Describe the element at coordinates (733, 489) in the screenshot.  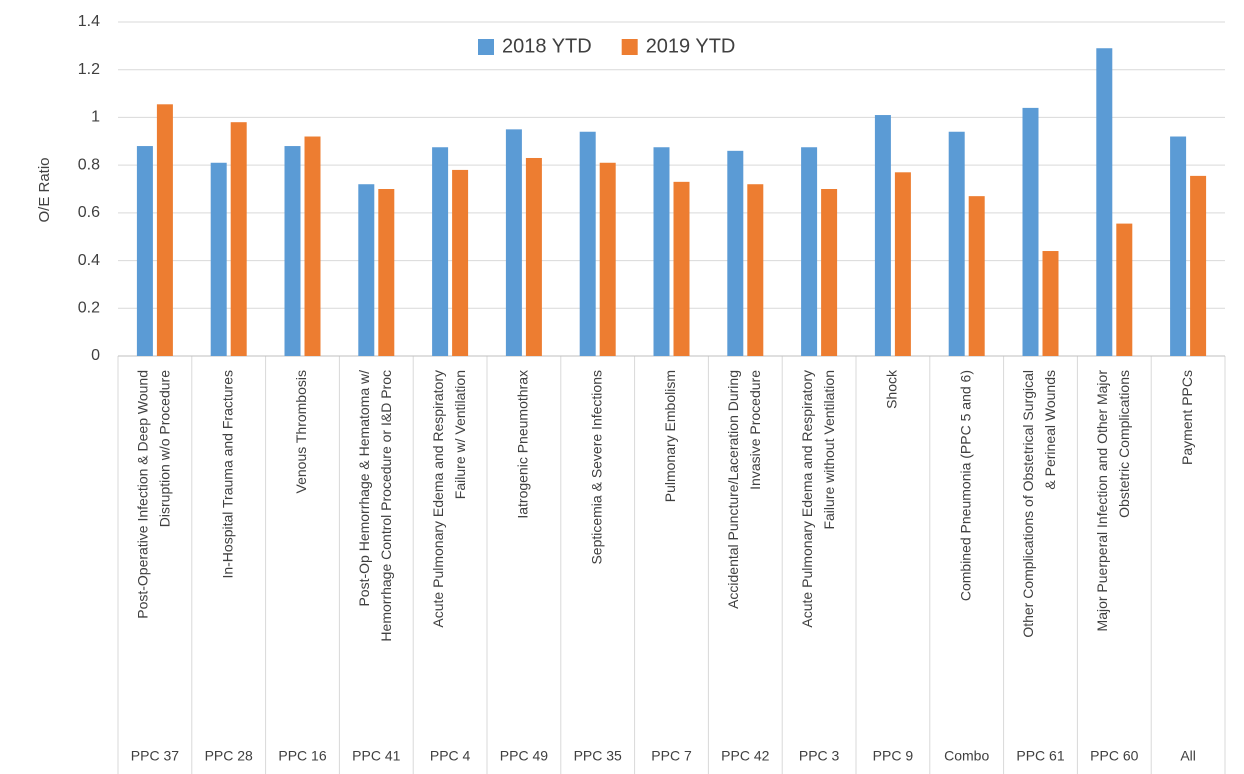
I see `category-description: Accidental Puncture/Laceration During` at that location.